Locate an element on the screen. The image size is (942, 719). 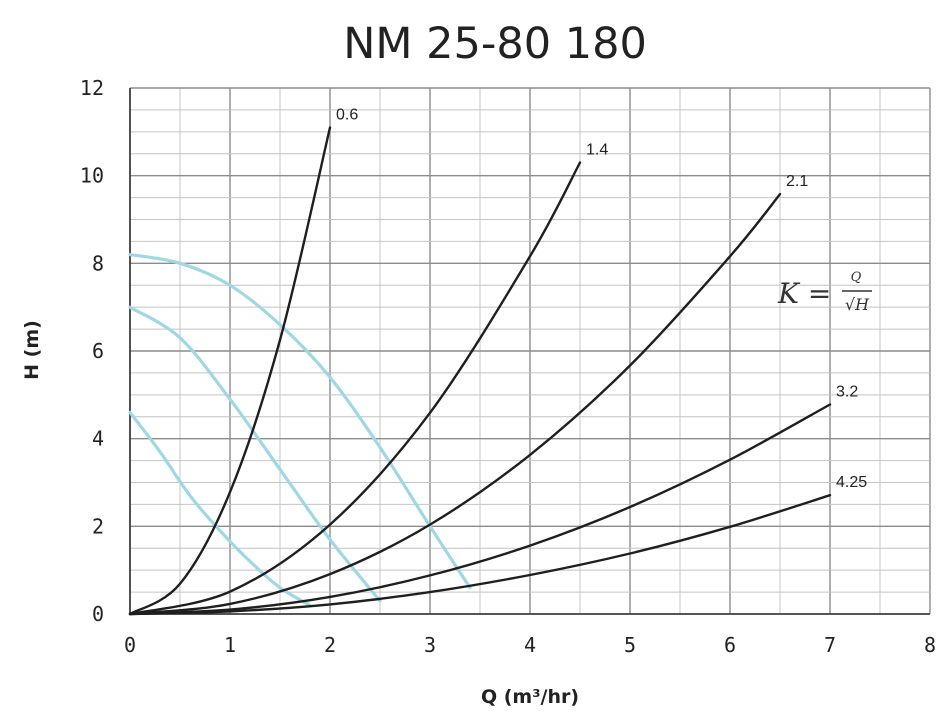
x-tick-label: 8 is located at coordinates (930, 645).